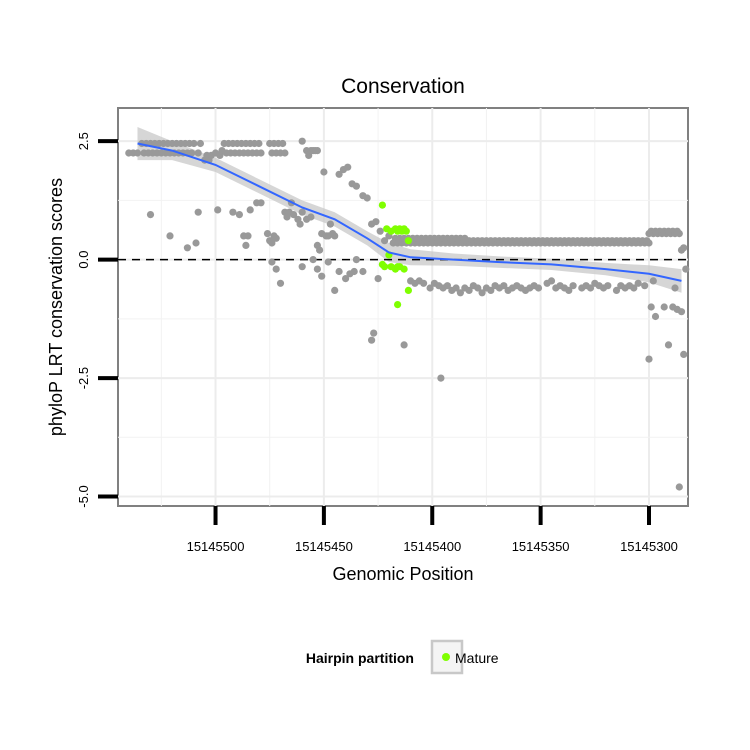 The image size is (750, 750). I want to click on y-tick-label: -2.5, so click(83, 378).